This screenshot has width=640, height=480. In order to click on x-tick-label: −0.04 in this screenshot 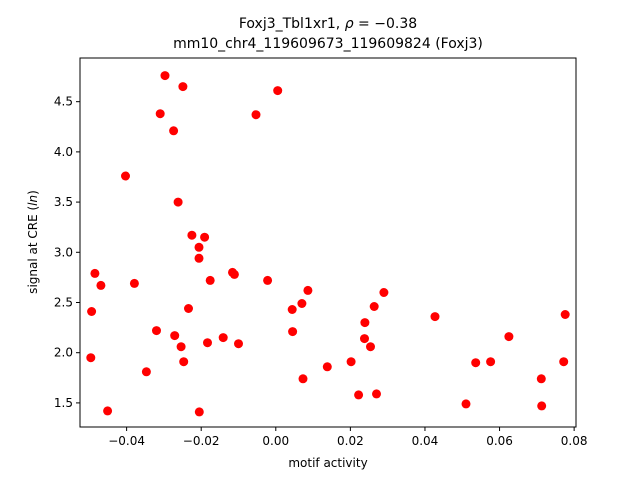, I will do `click(126, 441)`.